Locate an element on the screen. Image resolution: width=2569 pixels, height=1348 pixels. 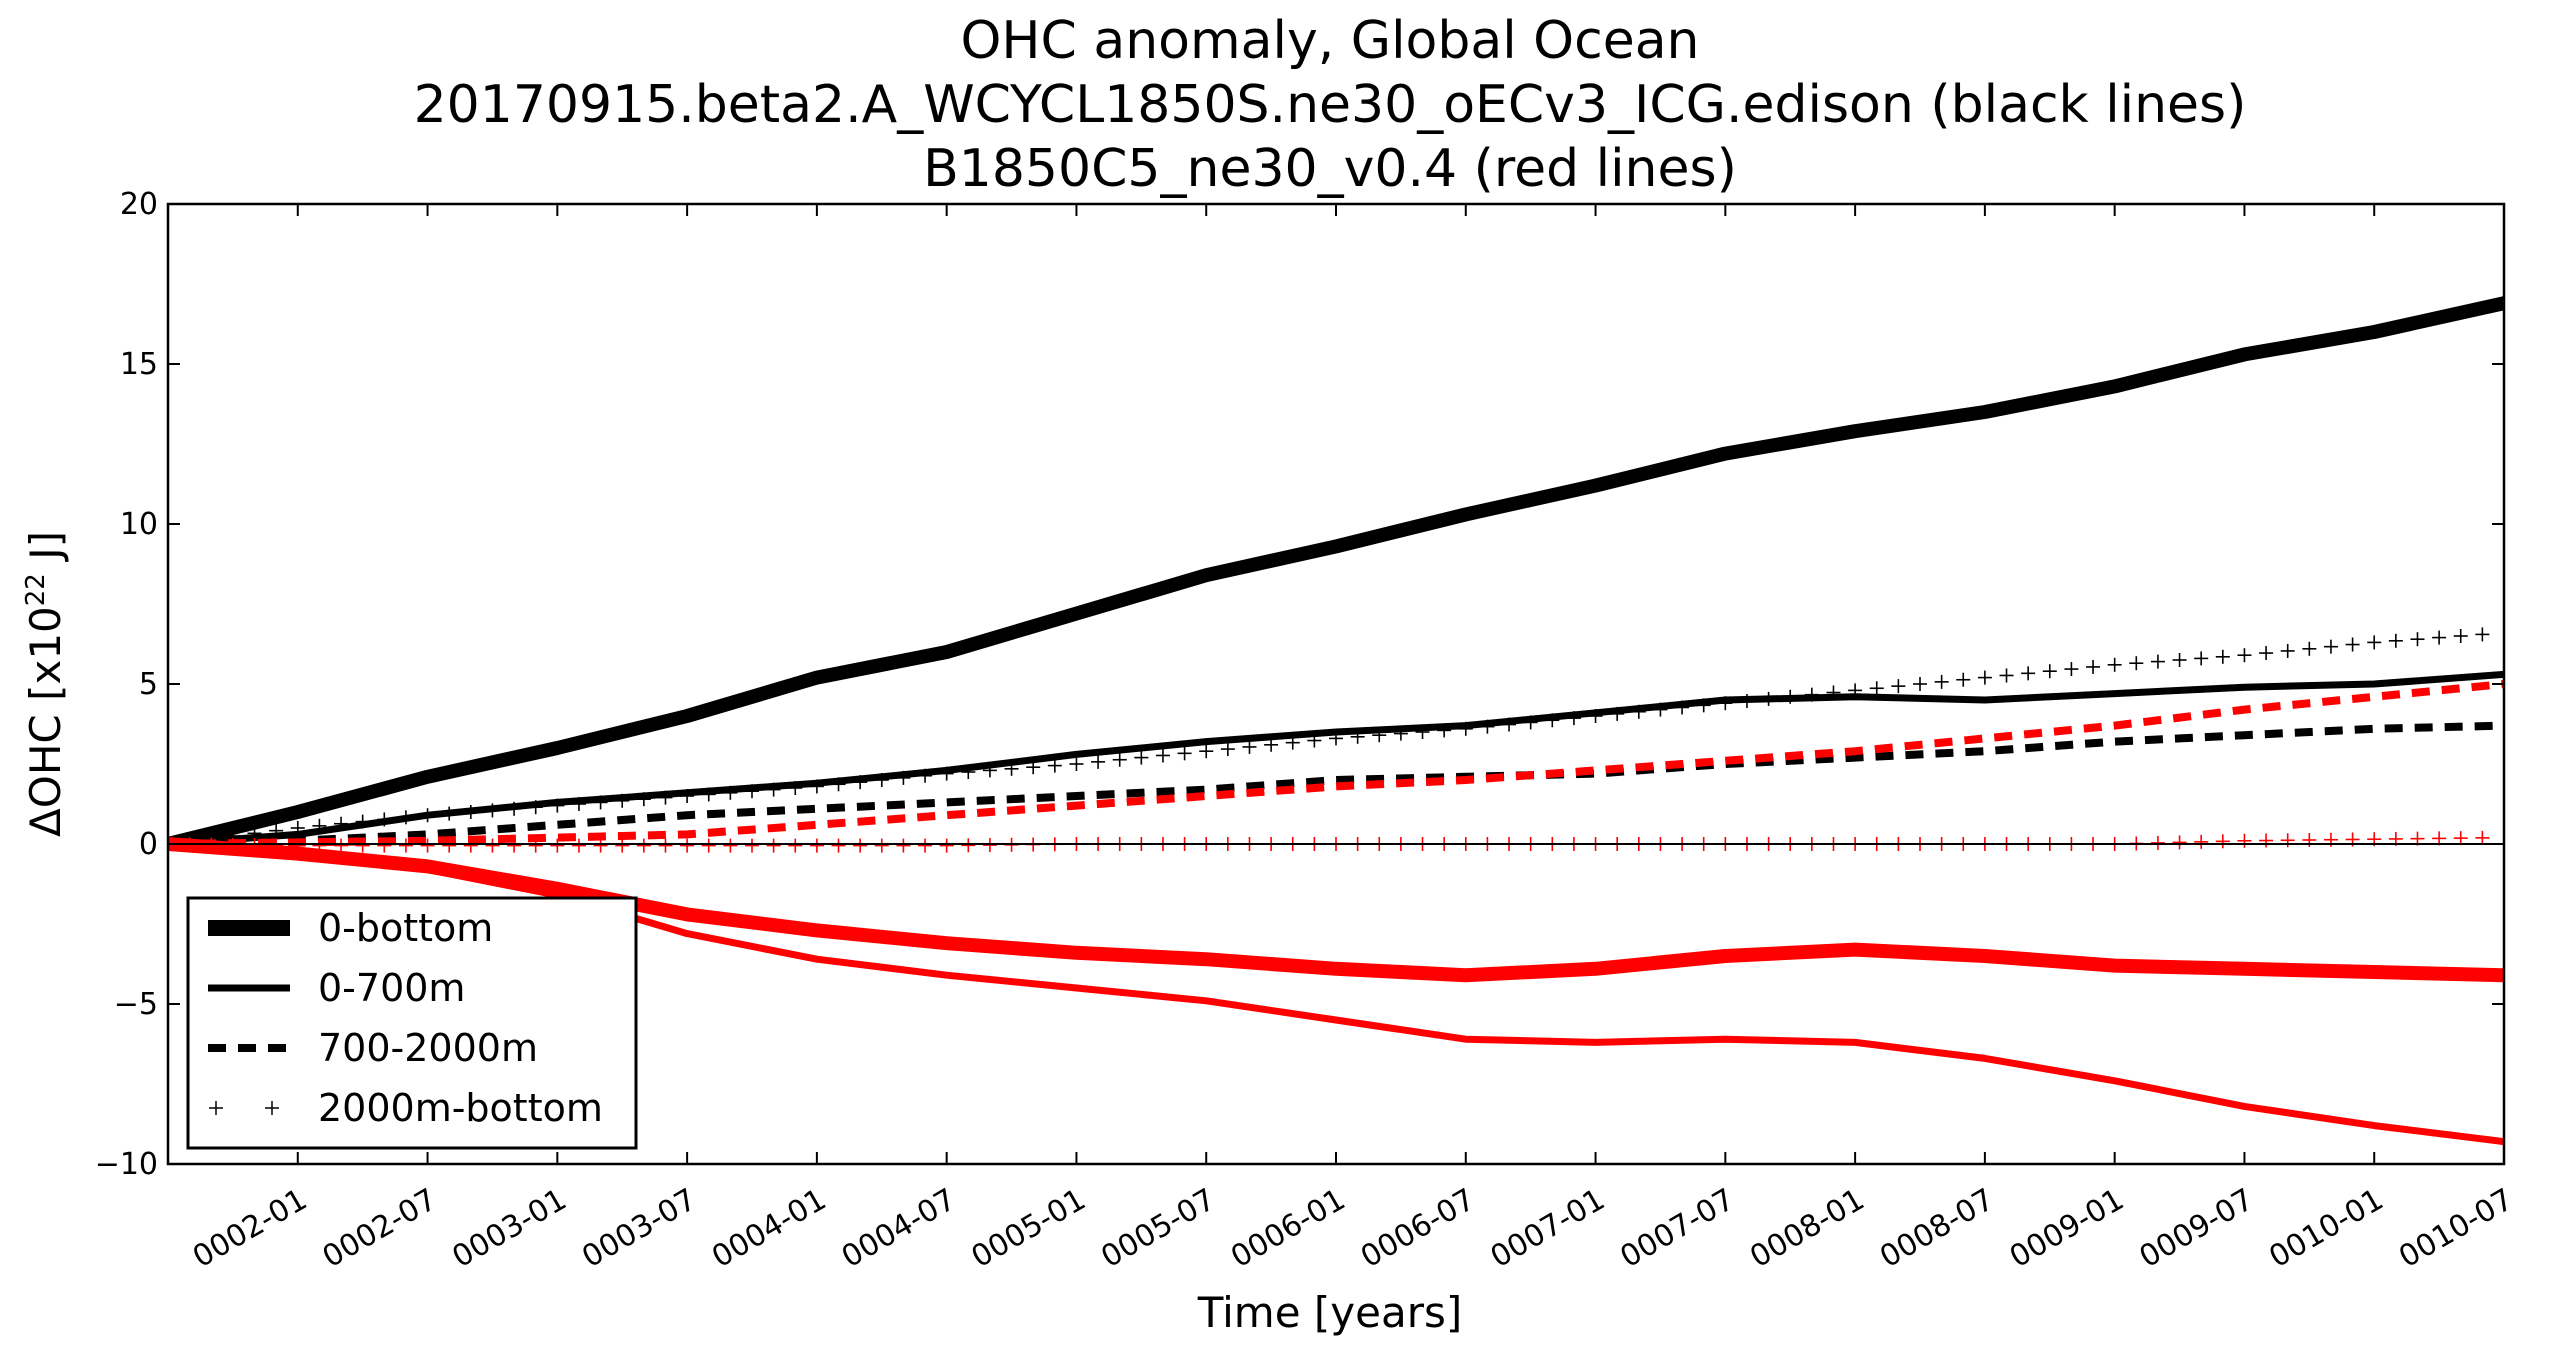
y-tick-label: 0 is located at coordinates (148, 844).